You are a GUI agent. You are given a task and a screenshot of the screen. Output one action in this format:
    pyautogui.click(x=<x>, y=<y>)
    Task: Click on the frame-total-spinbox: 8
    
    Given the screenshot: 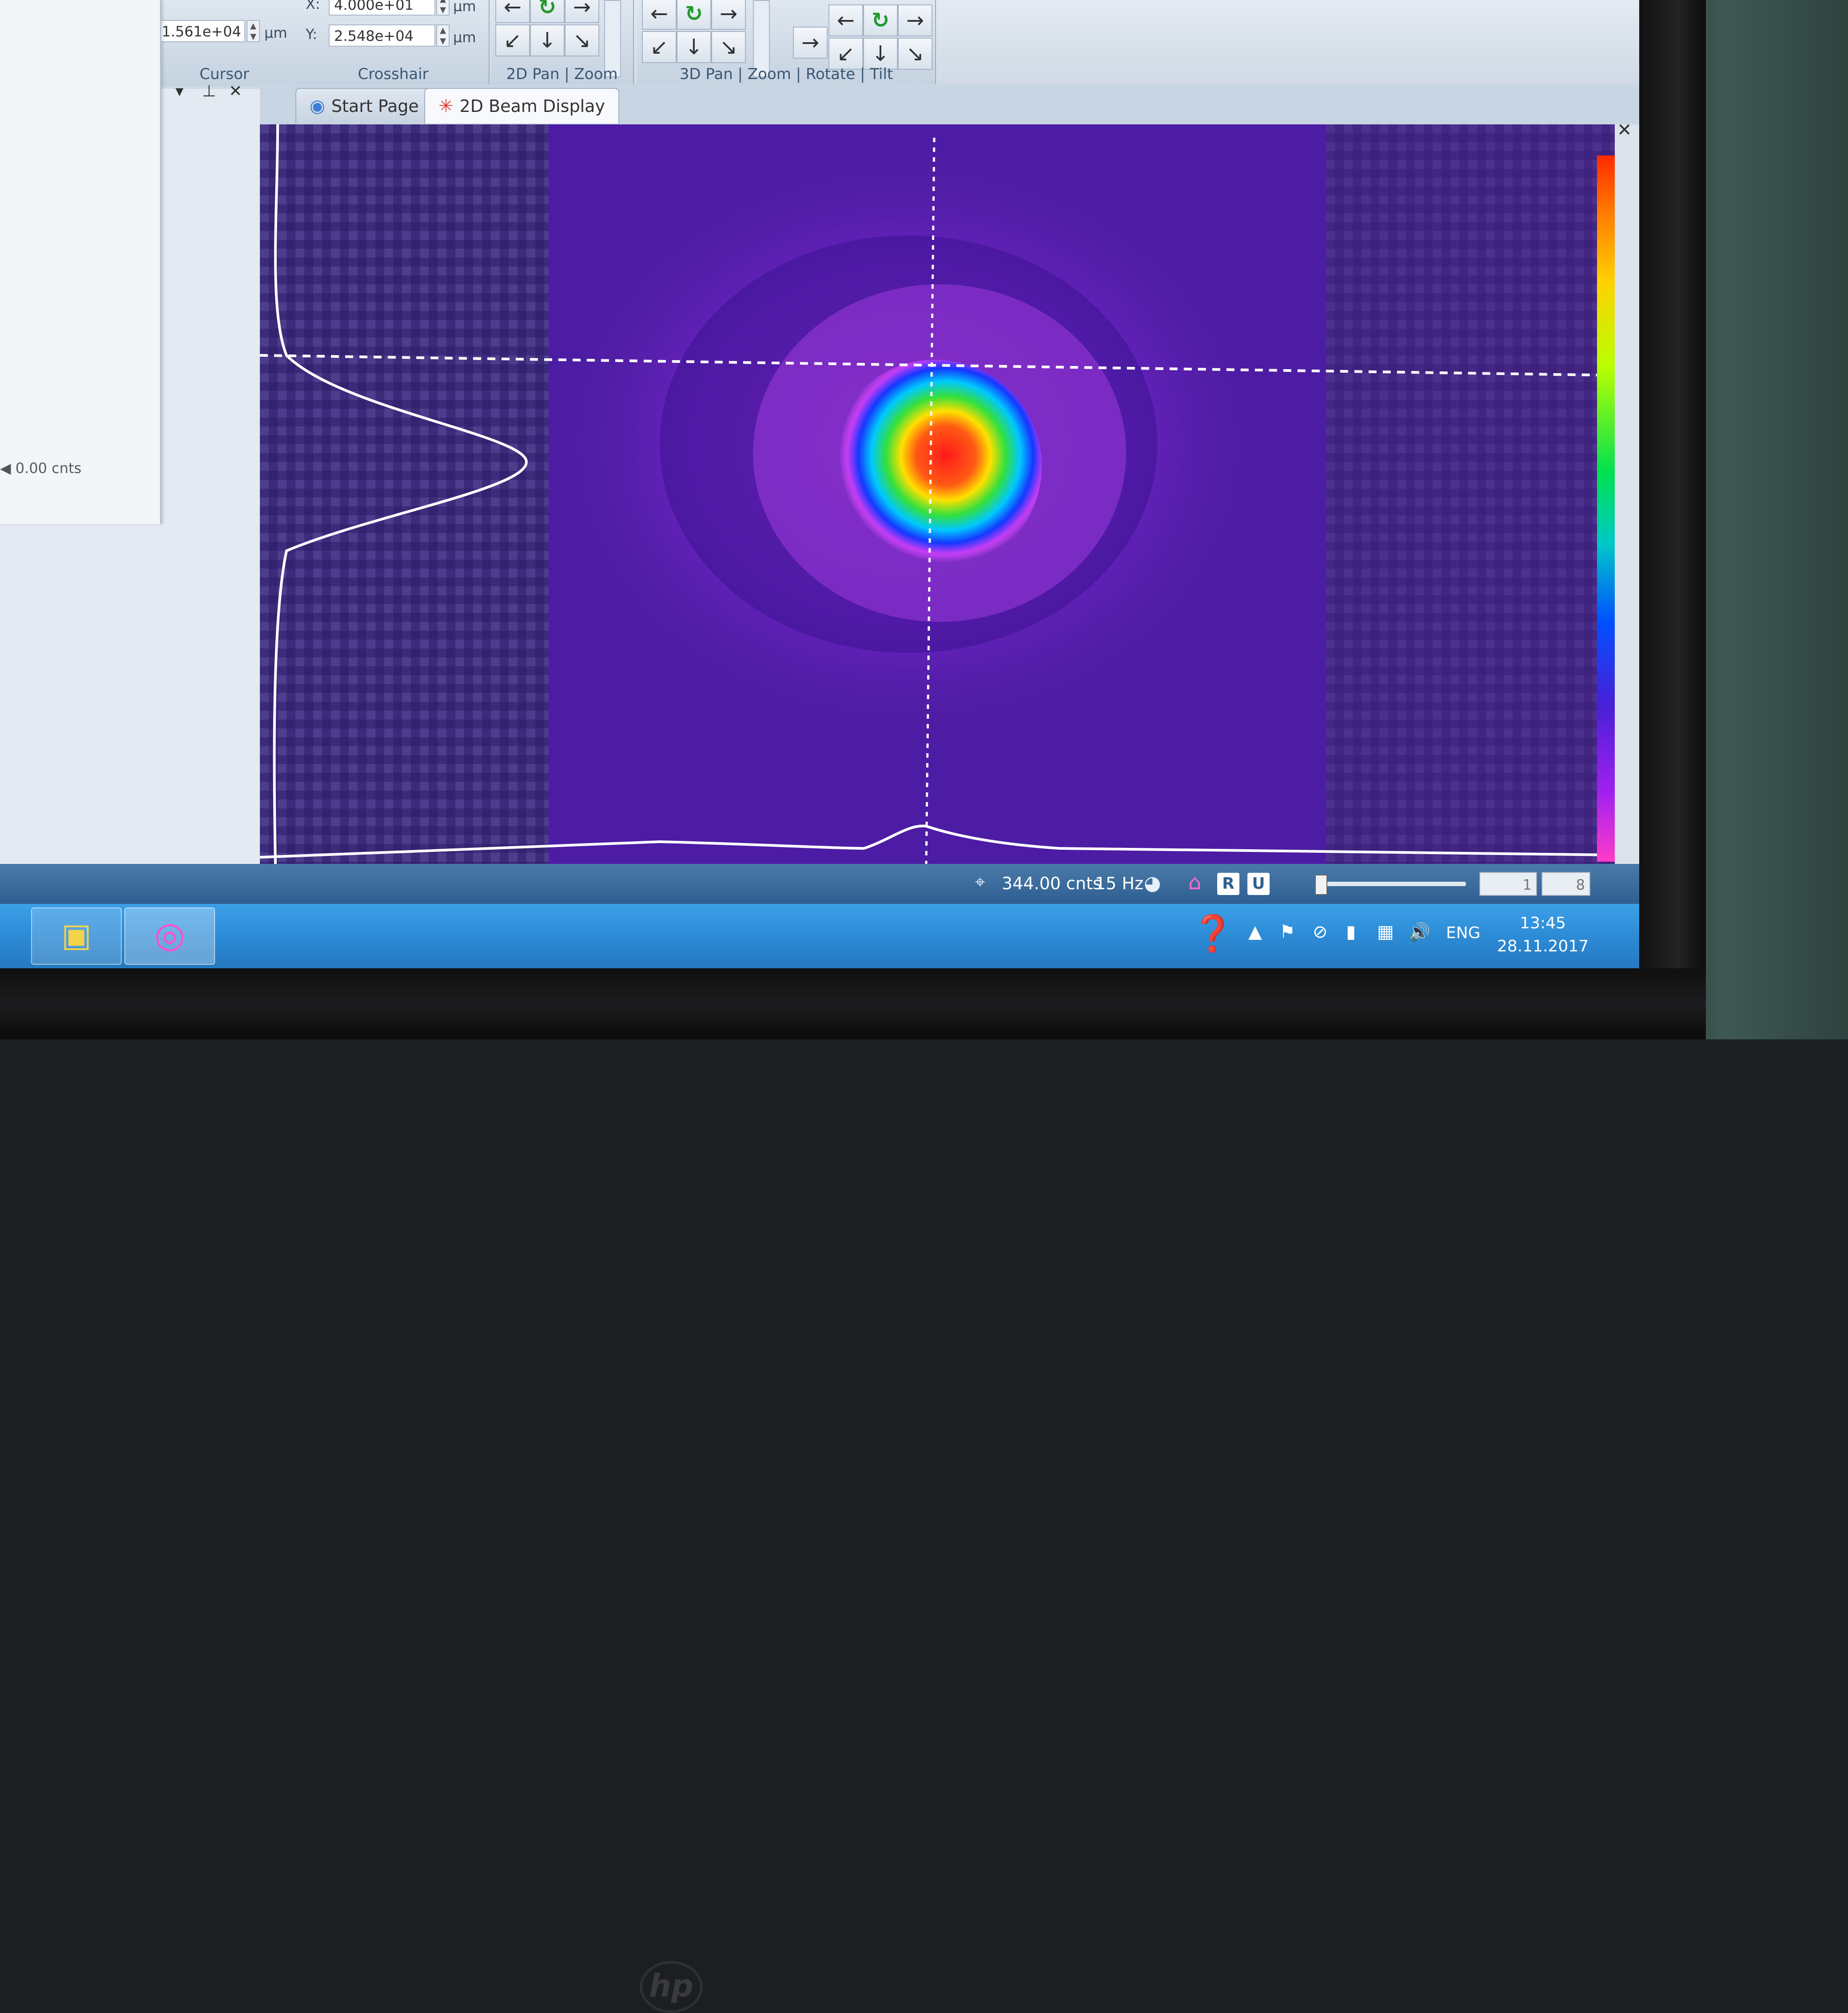 What is the action you would take?
    pyautogui.click(x=1565, y=884)
    